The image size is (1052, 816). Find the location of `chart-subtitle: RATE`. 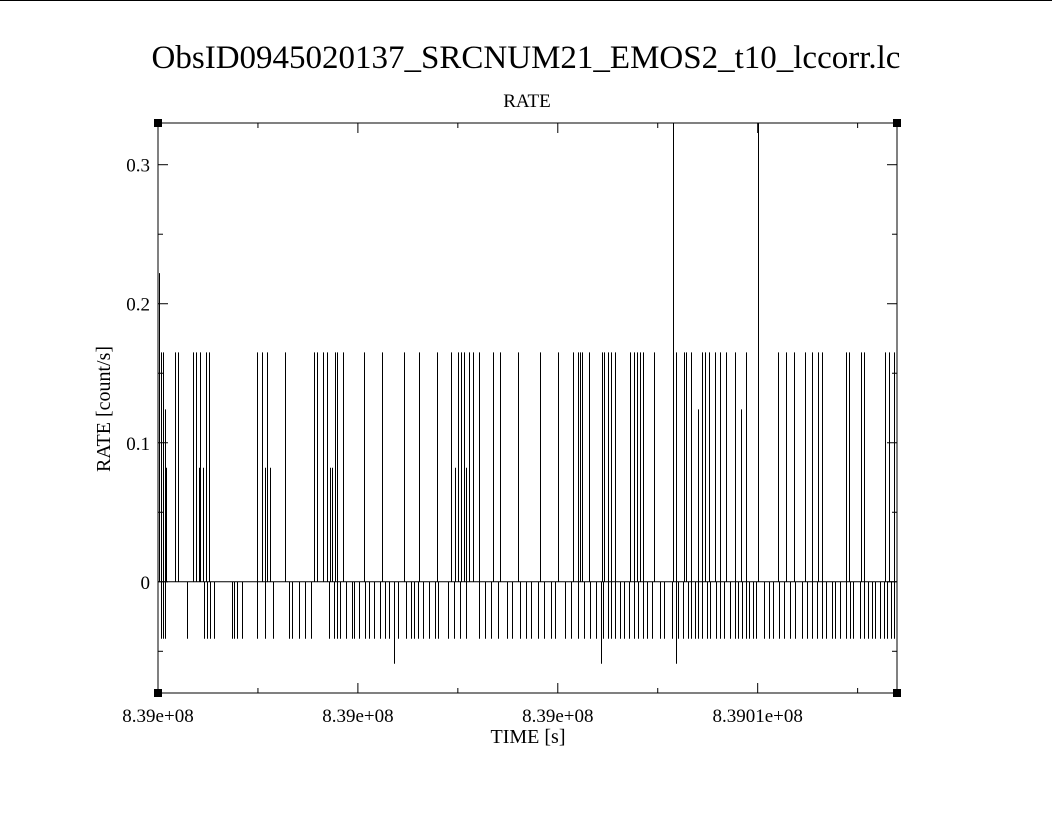

chart-subtitle: RATE is located at coordinates (527, 101).